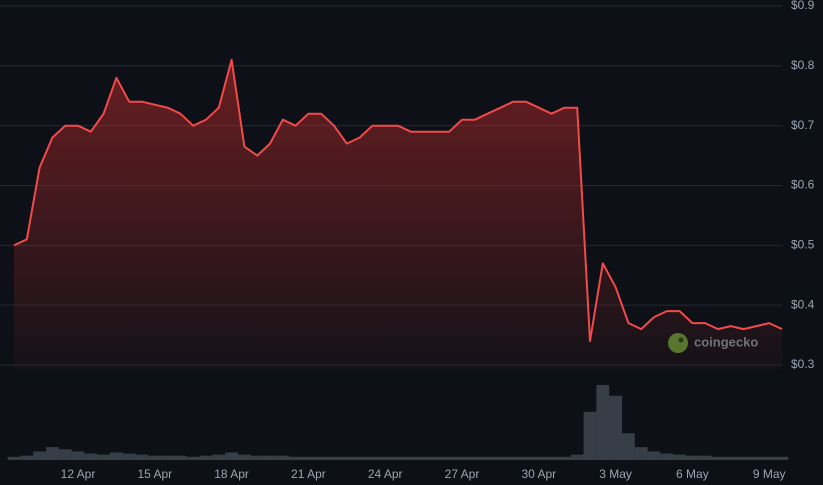 The height and width of the screenshot is (485, 823). Describe the element at coordinates (803, 245) in the screenshot. I see `y-tick-label: $0.5` at that location.